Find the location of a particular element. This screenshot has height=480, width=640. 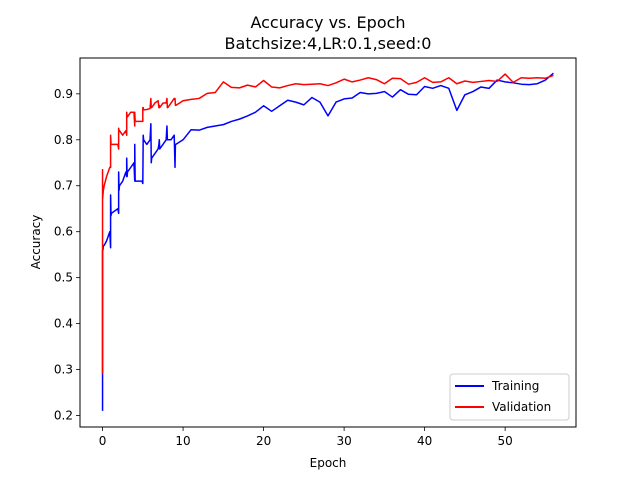

y-tick-label: 0.5 is located at coordinates (63, 278).